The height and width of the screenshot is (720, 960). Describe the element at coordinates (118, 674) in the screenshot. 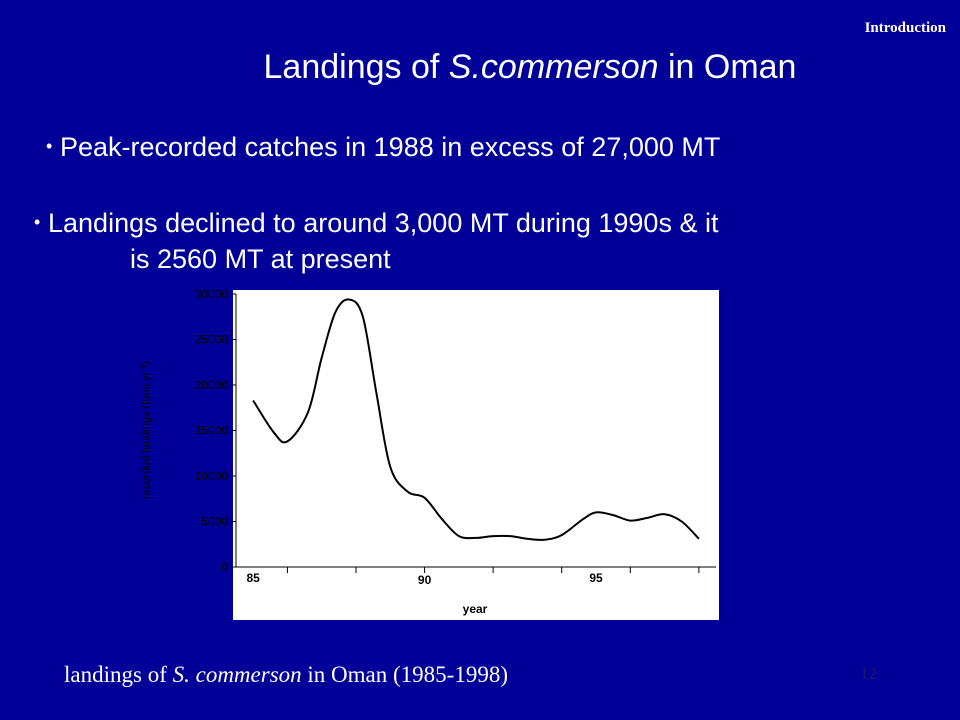

I see `caption-prefix: landings of` at that location.